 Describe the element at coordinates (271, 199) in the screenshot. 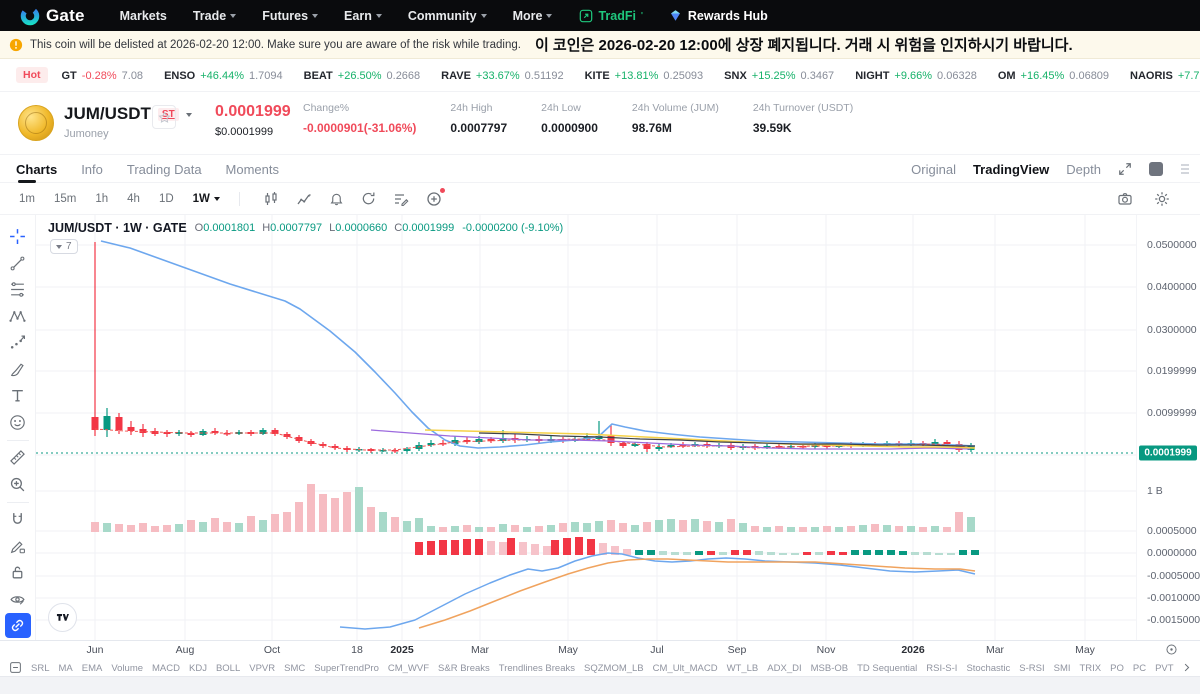

I see `candle-style-button` at that location.